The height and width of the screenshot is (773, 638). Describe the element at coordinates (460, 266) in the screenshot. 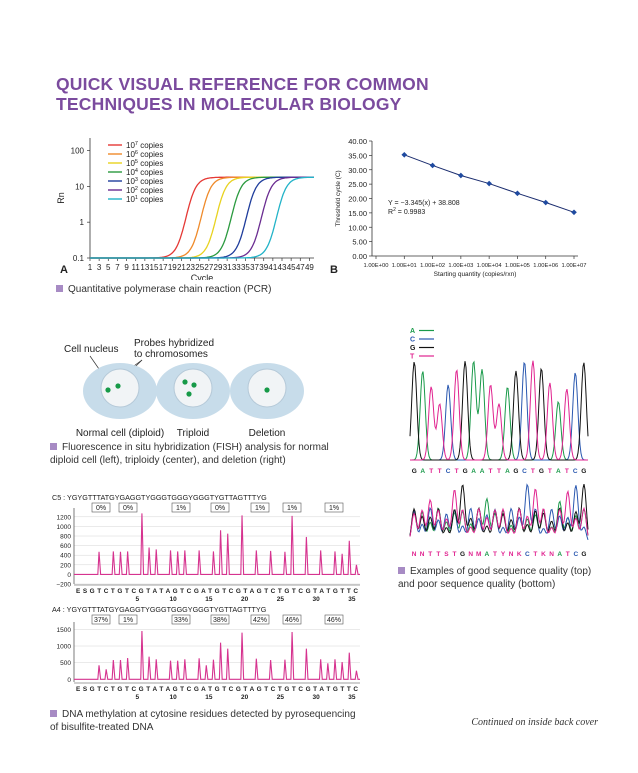

I see `x-tick-label: 1.00E+03` at that location.